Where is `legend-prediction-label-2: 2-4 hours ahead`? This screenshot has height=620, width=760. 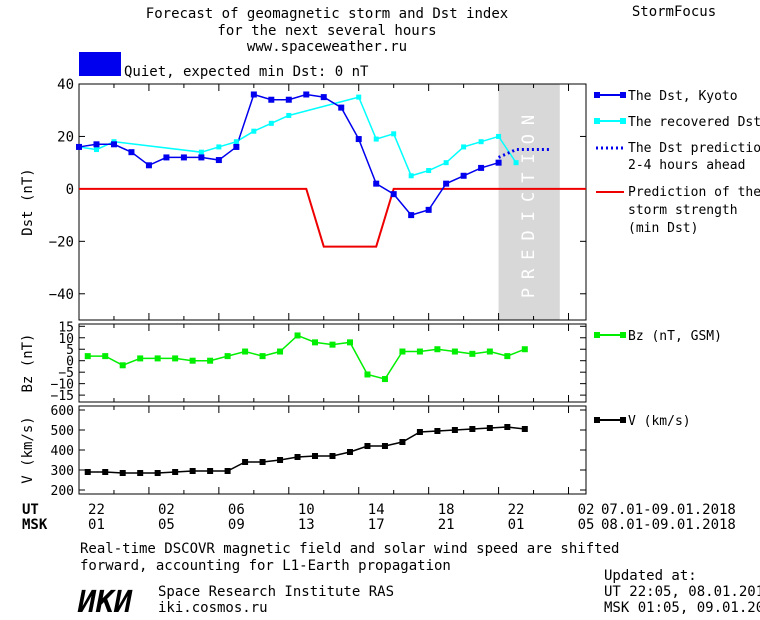 legend-prediction-label-2: 2-4 hours ahead is located at coordinates (686, 165).